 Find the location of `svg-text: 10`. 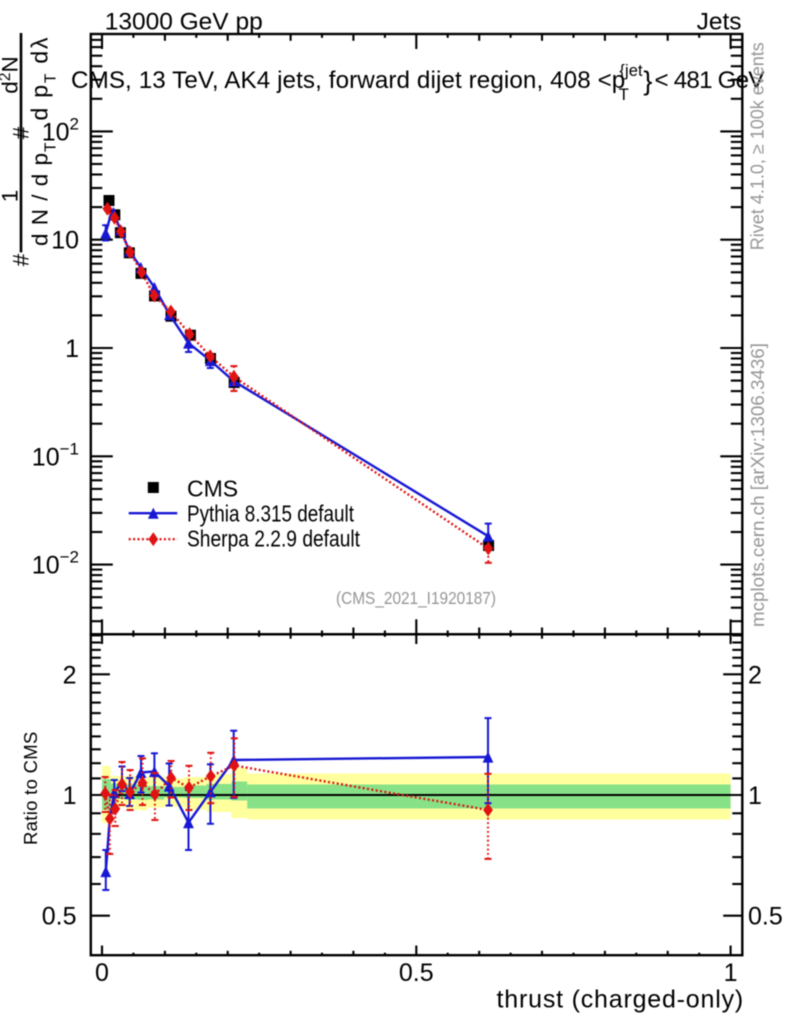

svg-text: 10 is located at coordinates (65, 241).